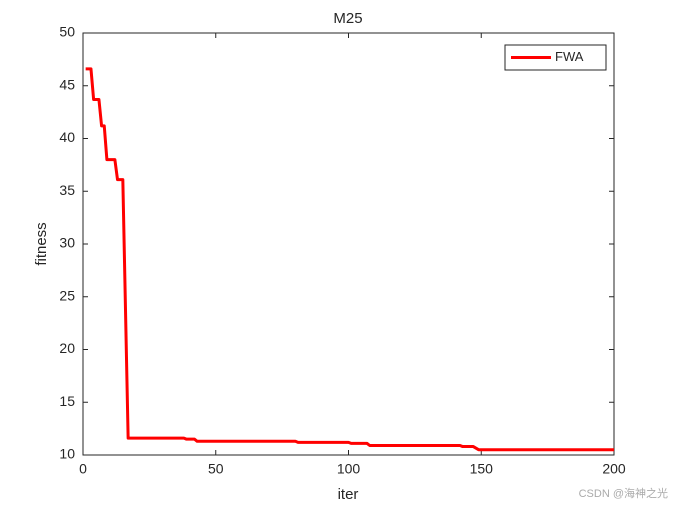 The image size is (675, 508). Describe the element at coordinates (623, 493) in the screenshot. I see `watermark: CSDN @海神之光` at that location.